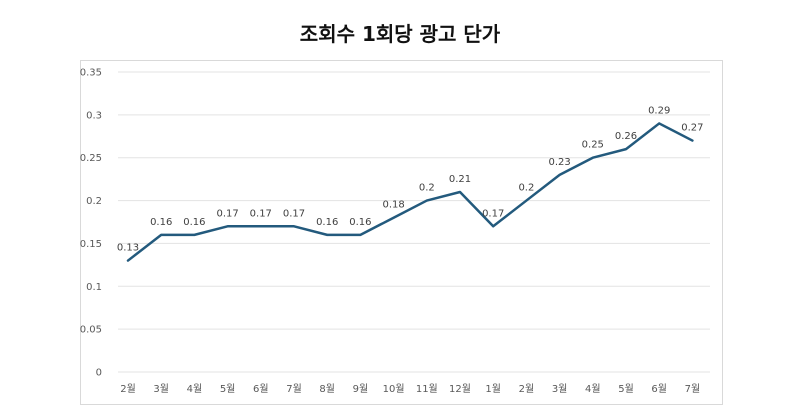 The height and width of the screenshot is (420, 800). Describe the element at coordinates (94, 287) in the screenshot. I see `y-tick-label: 0.1` at that location.